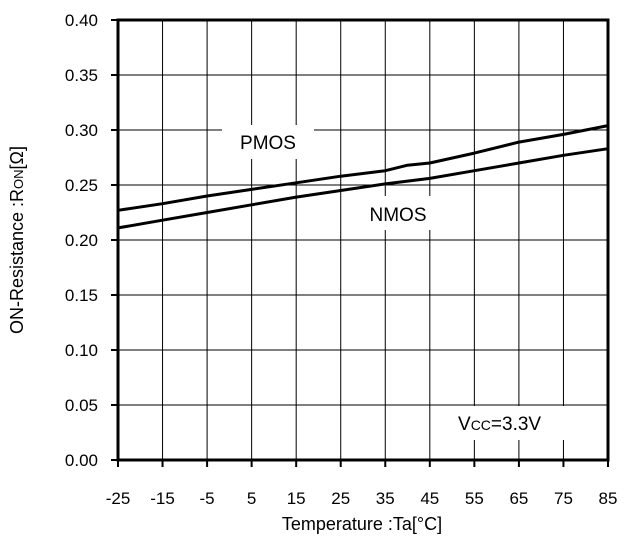 This screenshot has width=624, height=541. I want to click on series-label-pmos: PMOS, so click(268, 143).